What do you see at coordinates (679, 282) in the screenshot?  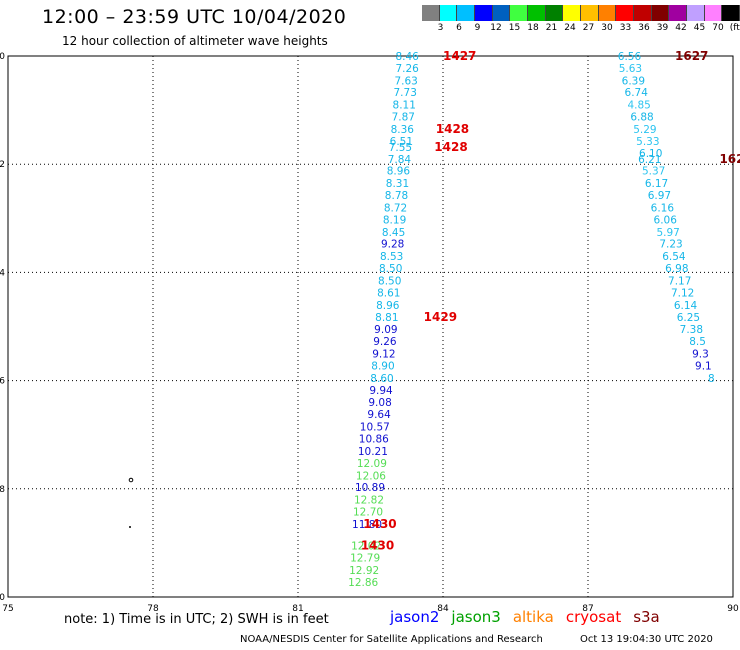 I see `s3a-swh-point: 7.17` at bounding box center [679, 282].